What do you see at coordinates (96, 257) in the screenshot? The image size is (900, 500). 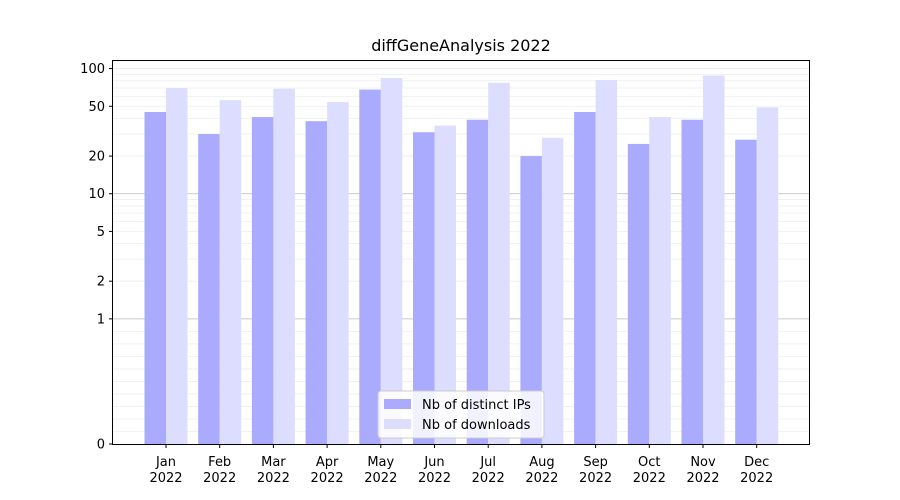 I see `y-axis: 0 1 2 5 10 20 50 100` at bounding box center [96, 257].